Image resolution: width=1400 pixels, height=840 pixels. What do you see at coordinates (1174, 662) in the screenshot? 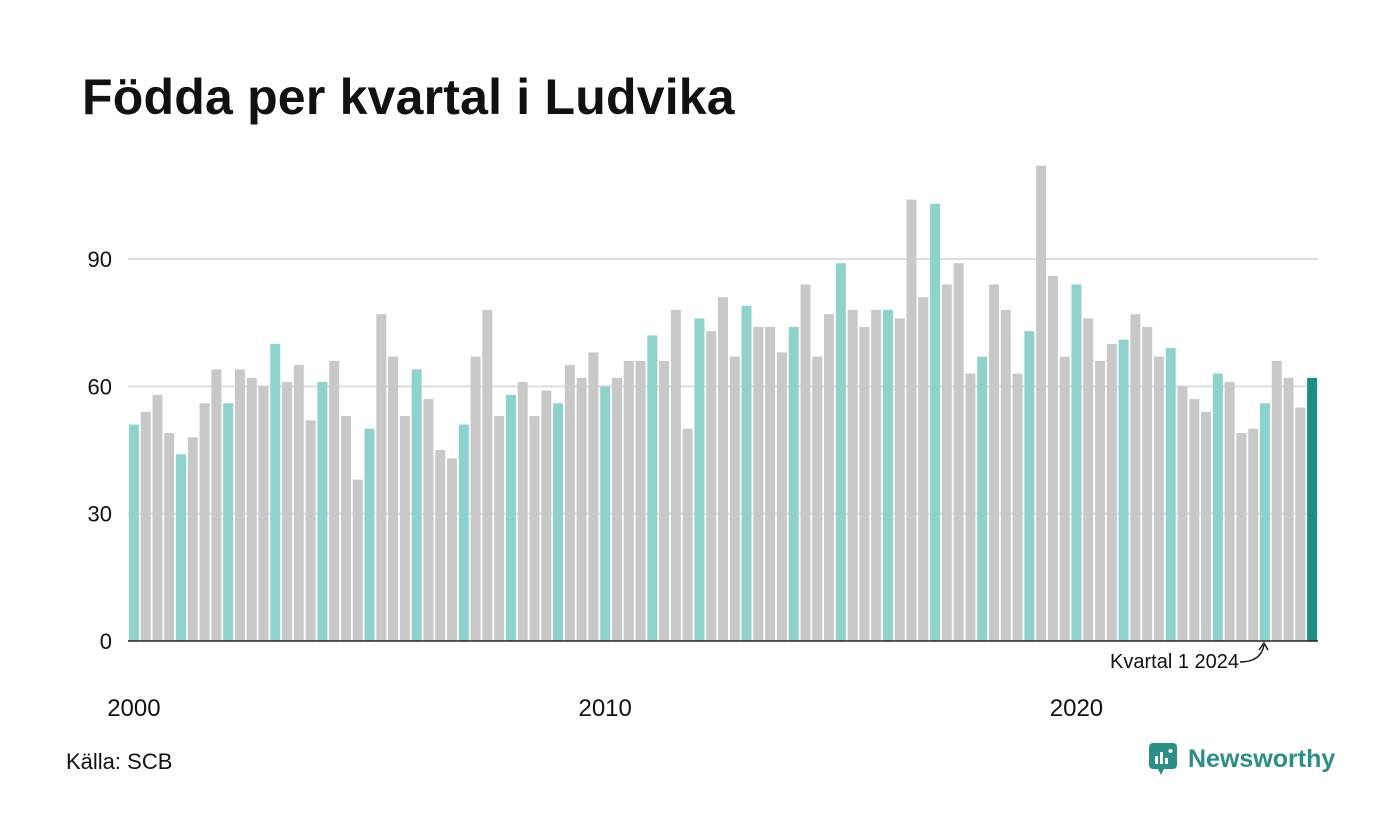
I see `latest-annotation-label: Kvartal 1 2024` at bounding box center [1174, 662].